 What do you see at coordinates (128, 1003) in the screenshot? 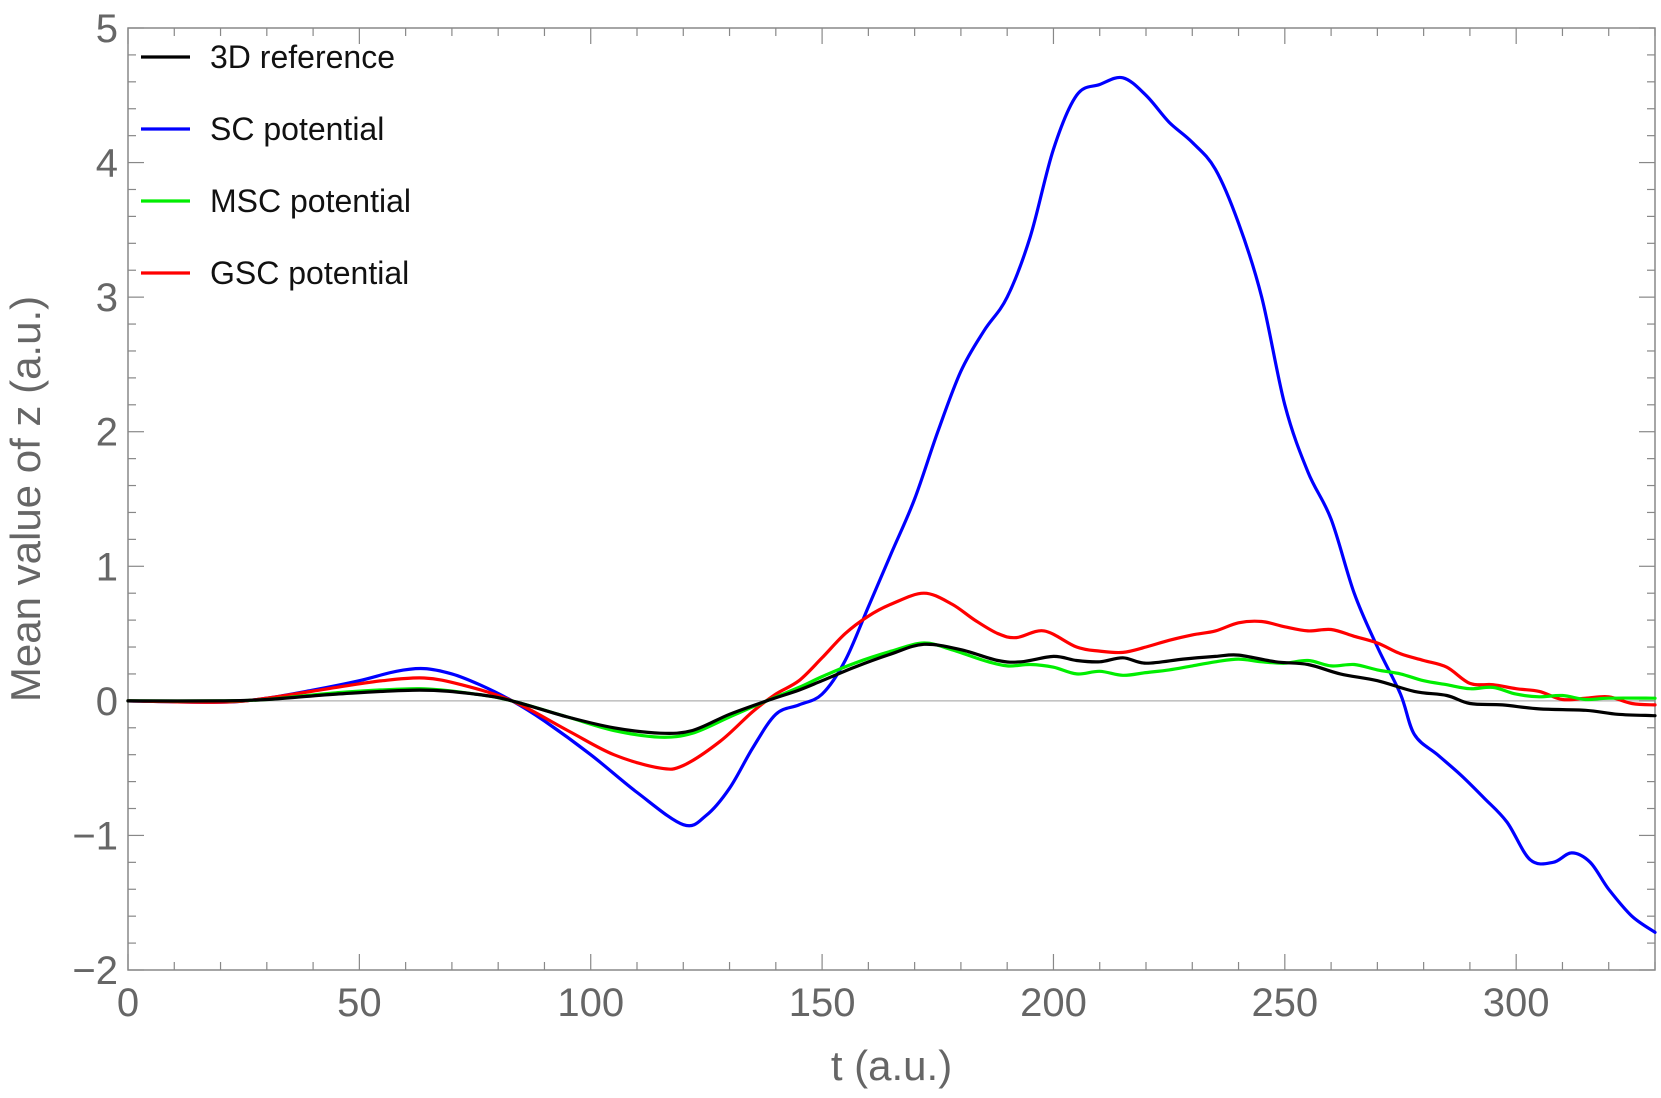
I see `x-tick-label: 0` at bounding box center [128, 1003].